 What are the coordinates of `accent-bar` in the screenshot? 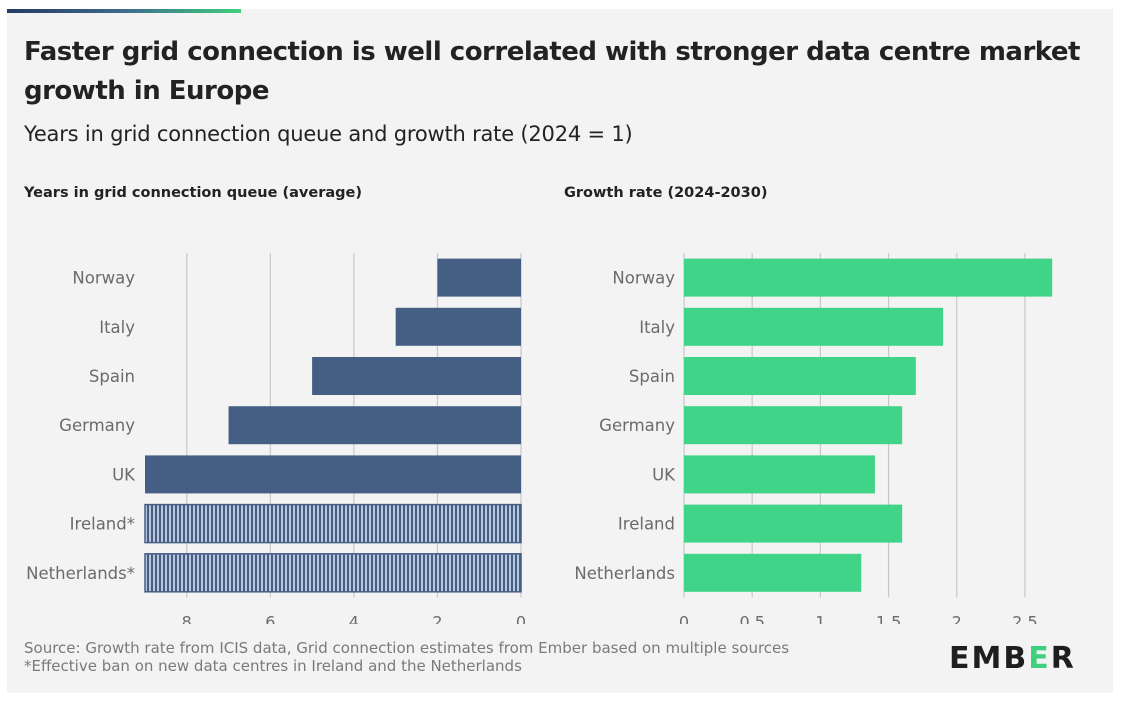 It's located at (124, 11).